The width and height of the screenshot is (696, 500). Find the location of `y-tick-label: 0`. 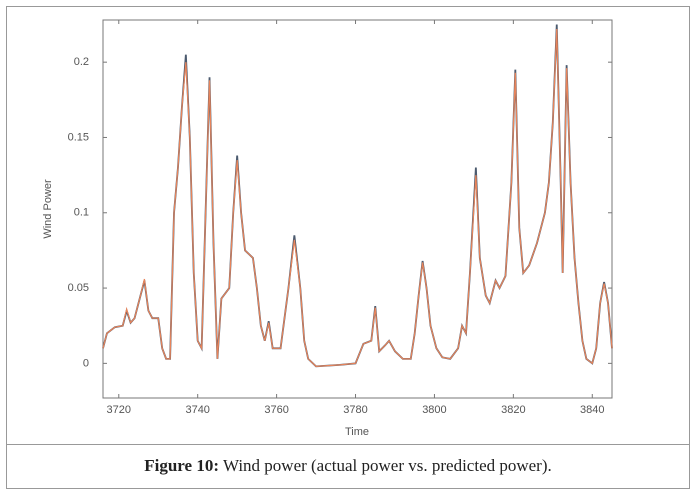

y-tick-label: 0 is located at coordinates (86, 363).